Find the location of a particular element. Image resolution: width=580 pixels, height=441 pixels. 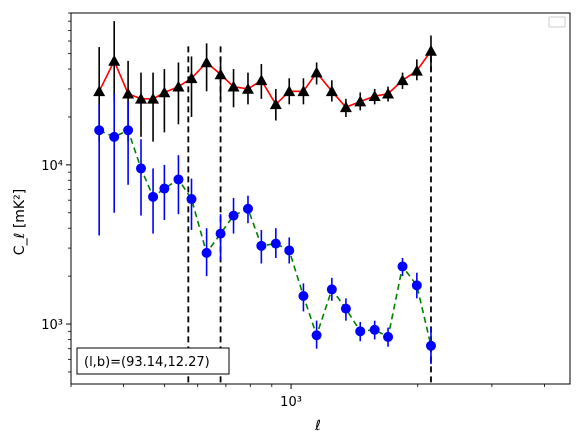

y-tick-label-2: 10⁴ is located at coordinates (52, 166).